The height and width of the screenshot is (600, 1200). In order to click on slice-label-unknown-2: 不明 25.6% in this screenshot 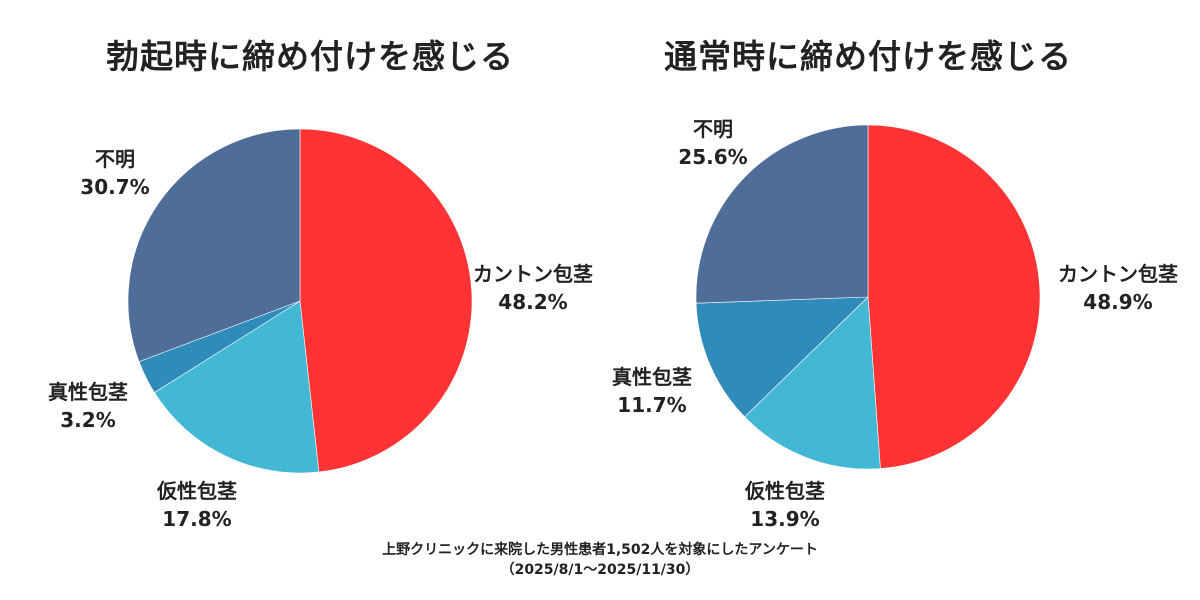, I will do `click(712, 143)`.